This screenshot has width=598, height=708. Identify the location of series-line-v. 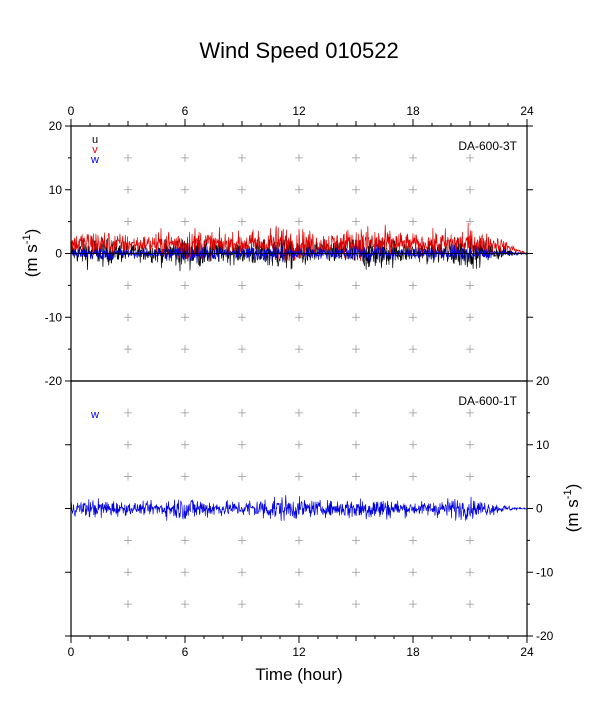
(299, 242).